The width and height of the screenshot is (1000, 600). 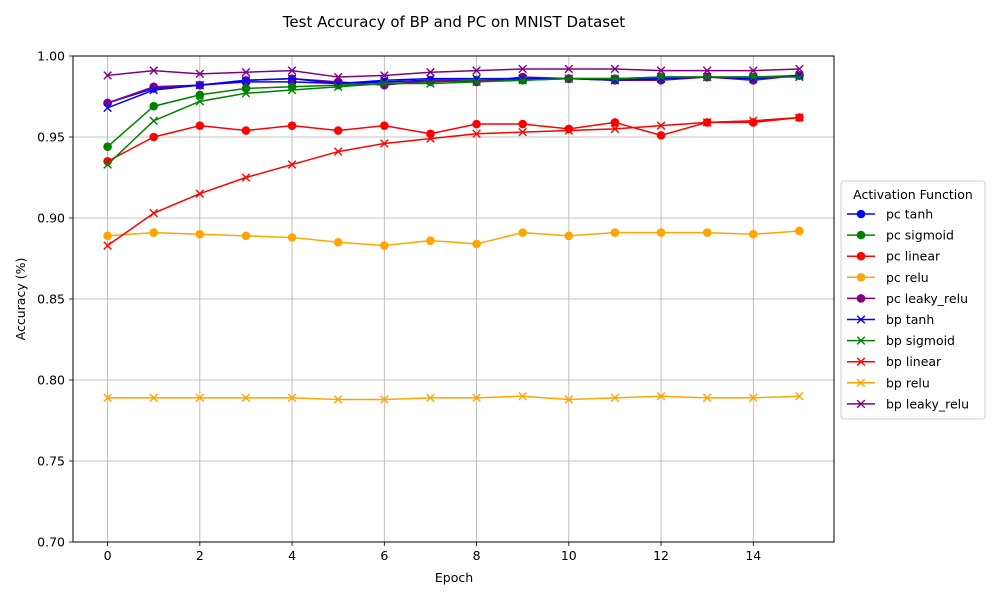 I want to click on legend-frame, so click(x=913, y=300).